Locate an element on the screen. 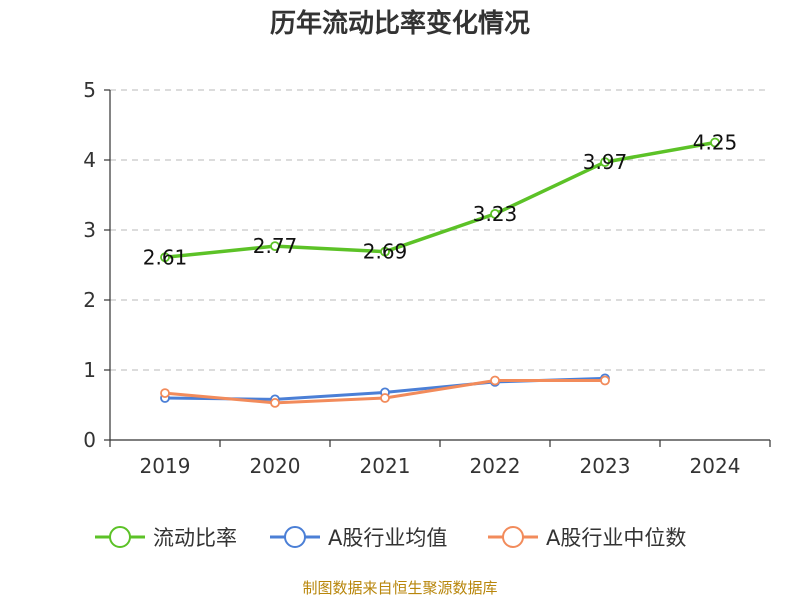  data-label: 3.23 is located at coordinates (495, 214).